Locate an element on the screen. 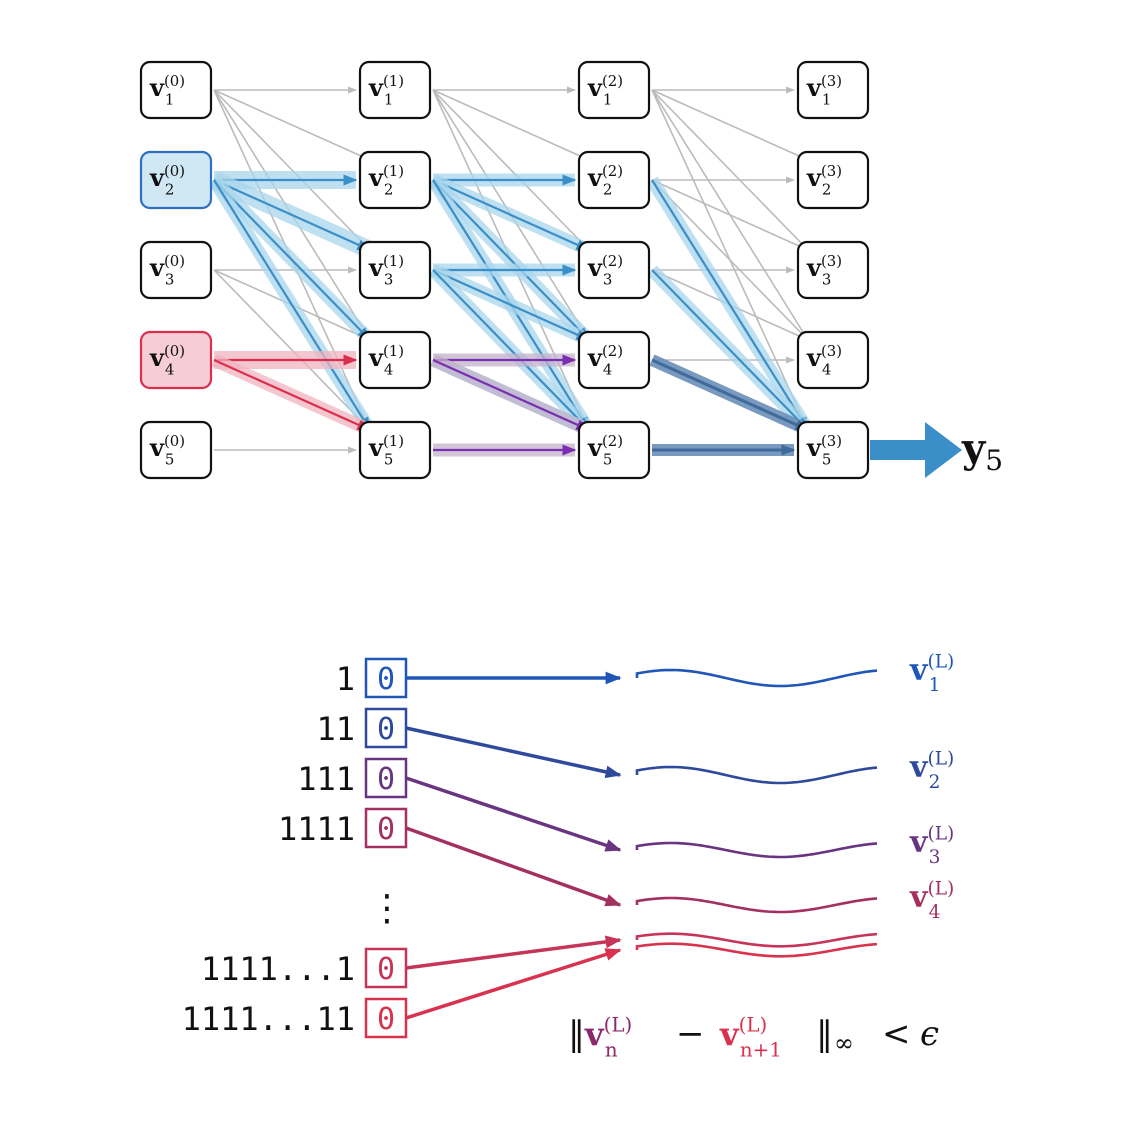 This screenshot has height=1143, width=1143. curve-label: v(L) 1 is located at coordinates (931, 673).